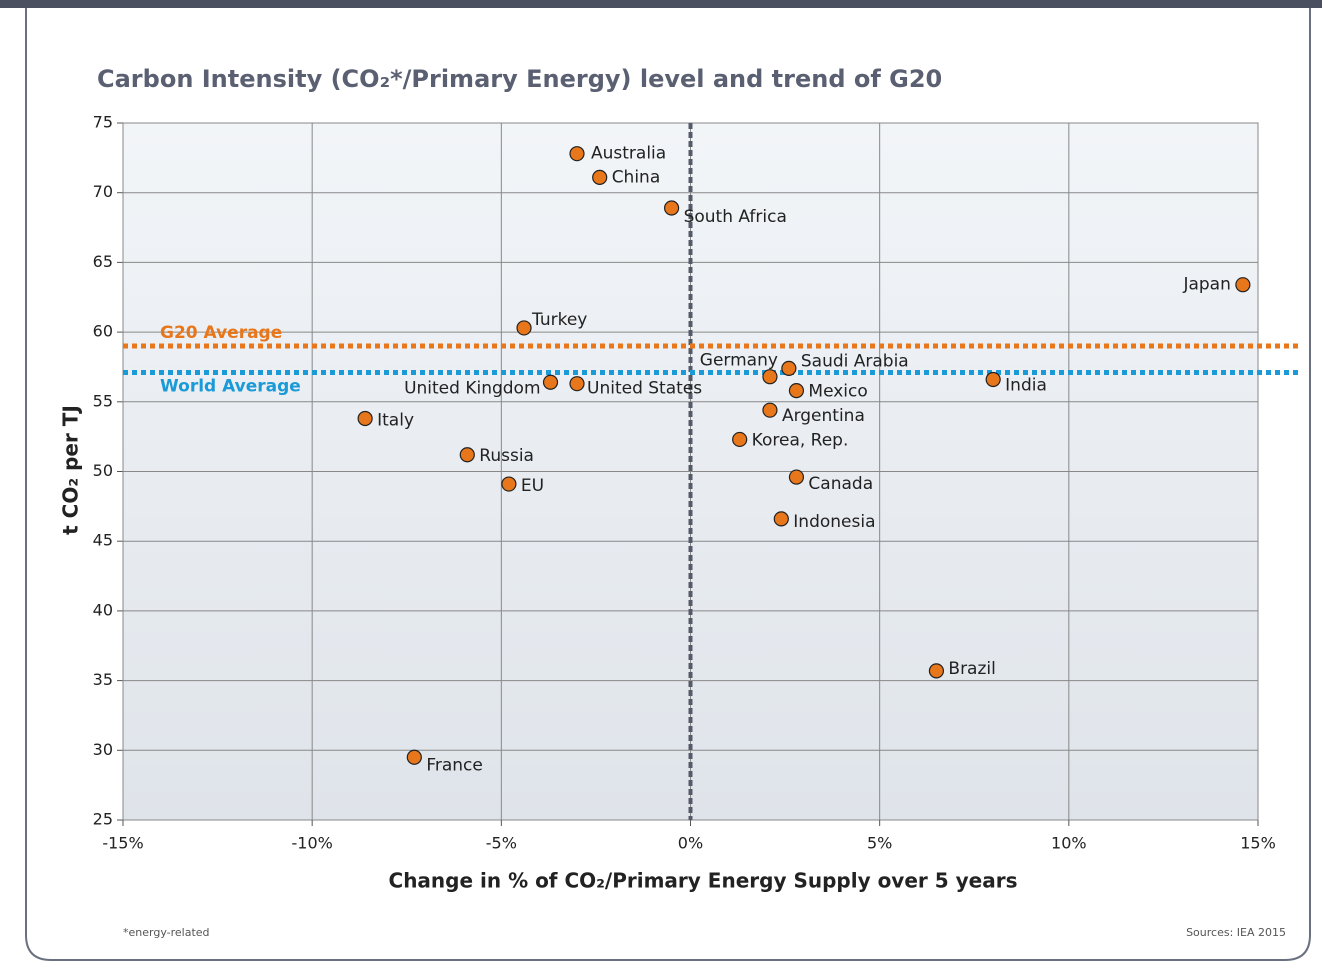  What do you see at coordinates (644, 389) in the screenshot?
I see `point-label: United States` at bounding box center [644, 389].